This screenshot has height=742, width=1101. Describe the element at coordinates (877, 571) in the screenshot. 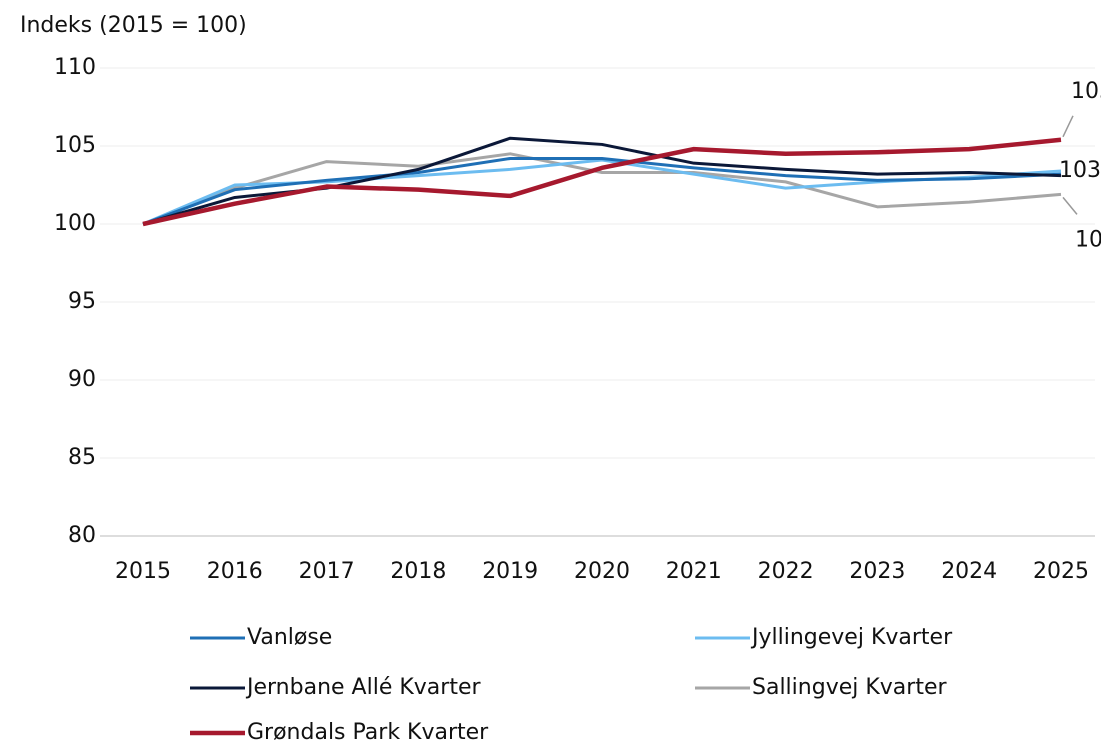

I see `x-tick-label: 2023` at that location.